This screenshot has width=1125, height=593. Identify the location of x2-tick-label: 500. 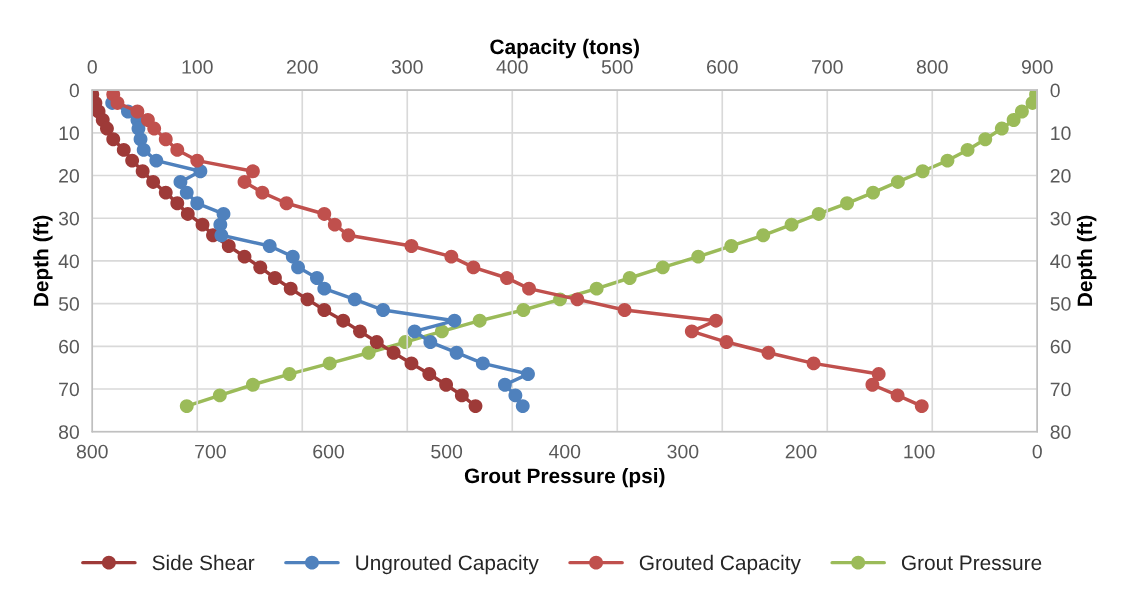
(617, 67).